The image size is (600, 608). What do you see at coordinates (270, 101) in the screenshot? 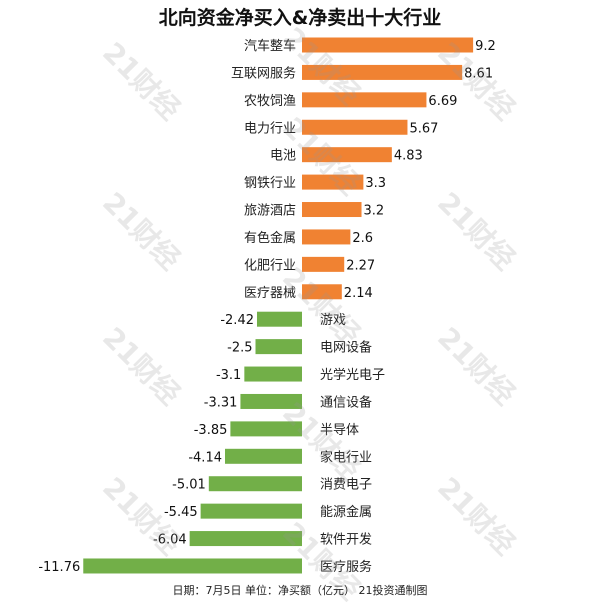
I see `category-label-3: 农牧饲渔` at bounding box center [270, 101].